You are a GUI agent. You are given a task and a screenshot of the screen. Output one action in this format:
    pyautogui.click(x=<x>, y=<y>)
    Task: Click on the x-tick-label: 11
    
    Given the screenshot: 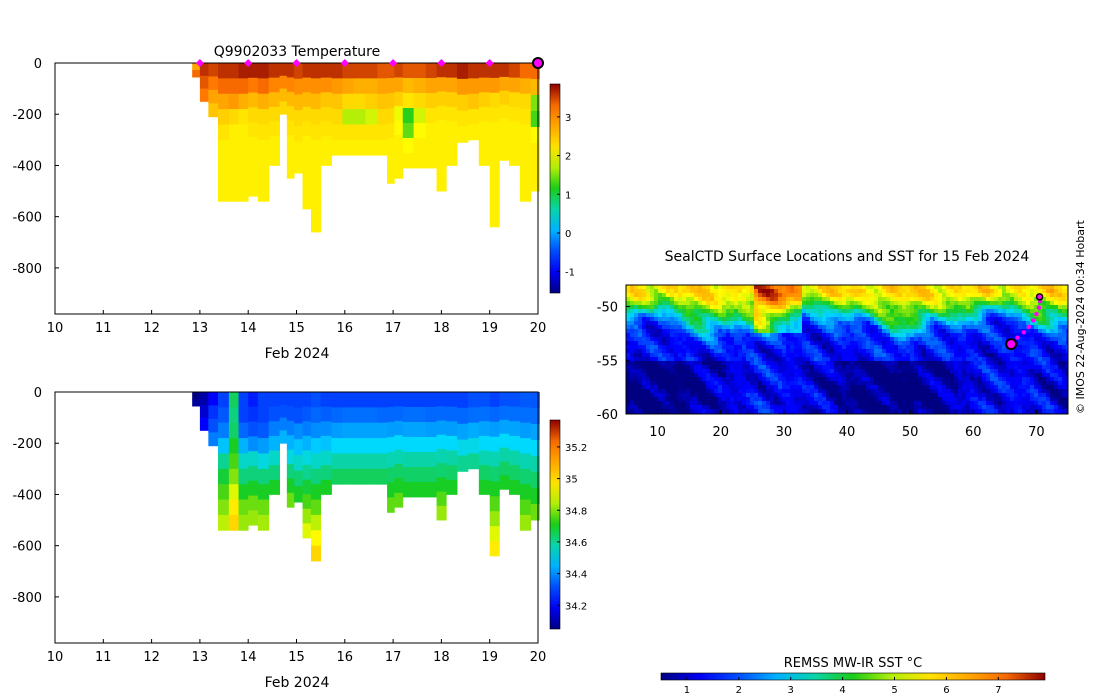 What is the action you would take?
    pyautogui.click(x=103, y=657)
    